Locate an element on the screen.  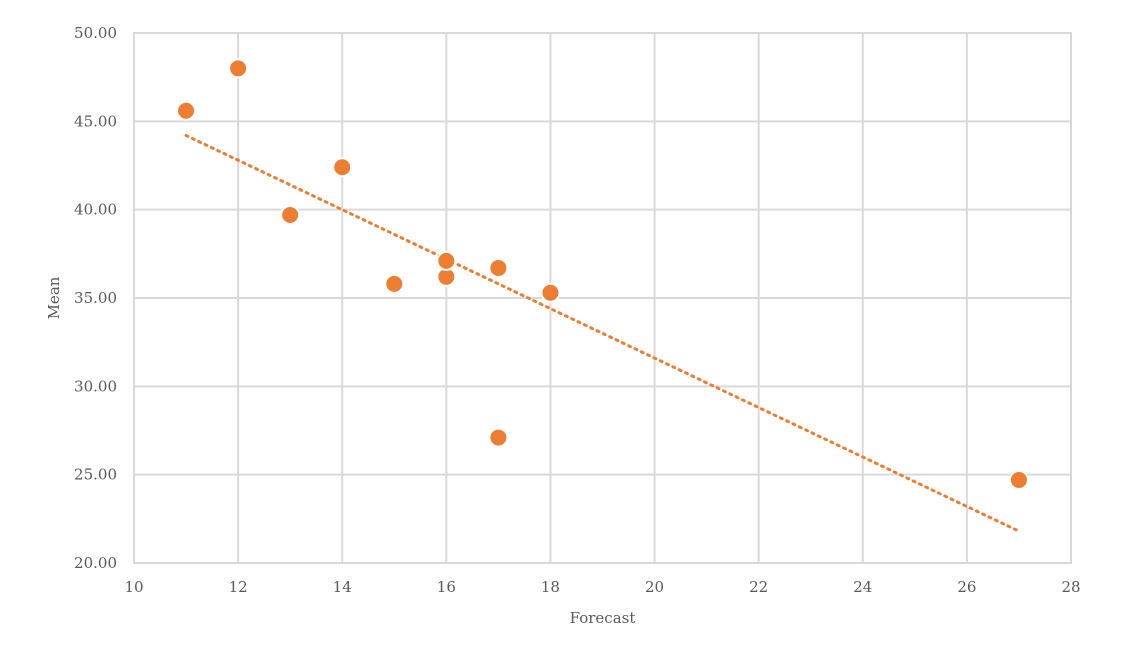
y-tick-label: 30.00 is located at coordinates (95, 386).